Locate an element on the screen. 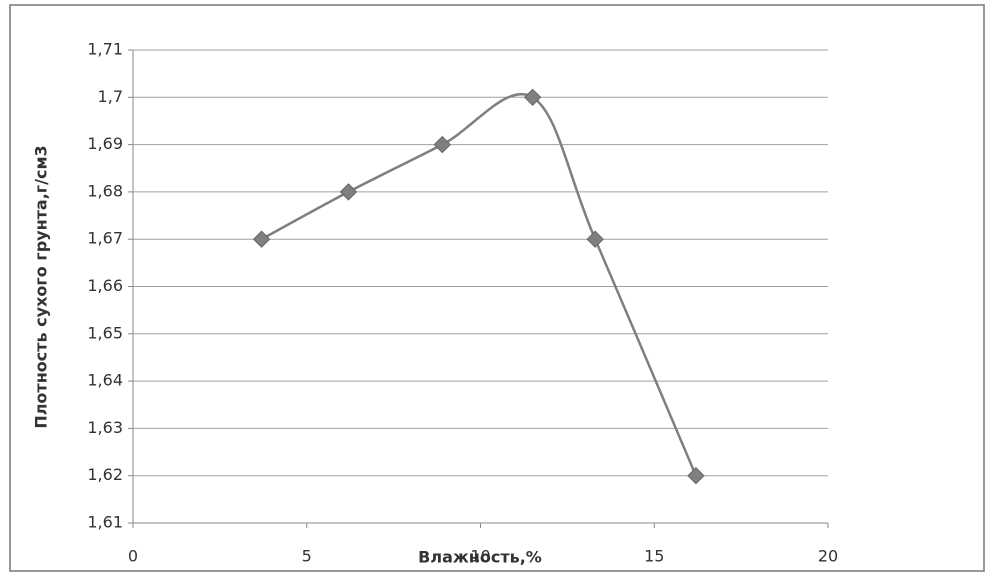 The width and height of the screenshot is (989, 578). x-tick-label: 15 is located at coordinates (654, 556).